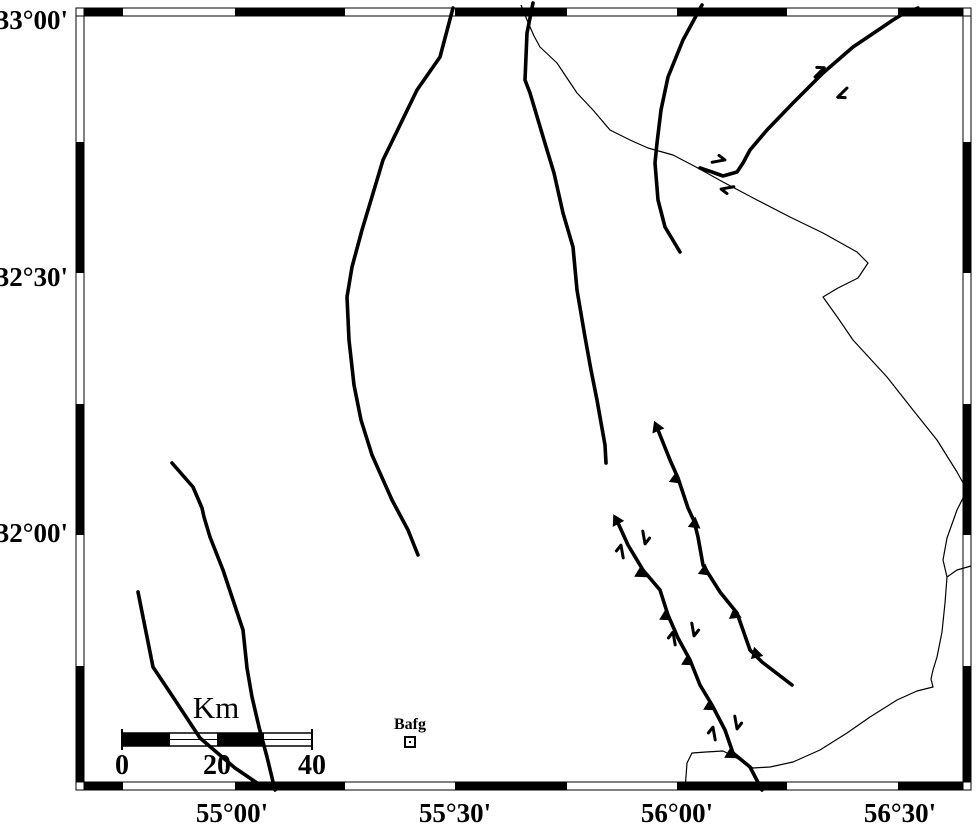 Image resolution: width=978 pixels, height=828 pixels. I want to click on longitude-labels: 55°00' 55°30' 56°00' 56°30', so click(566, 813).